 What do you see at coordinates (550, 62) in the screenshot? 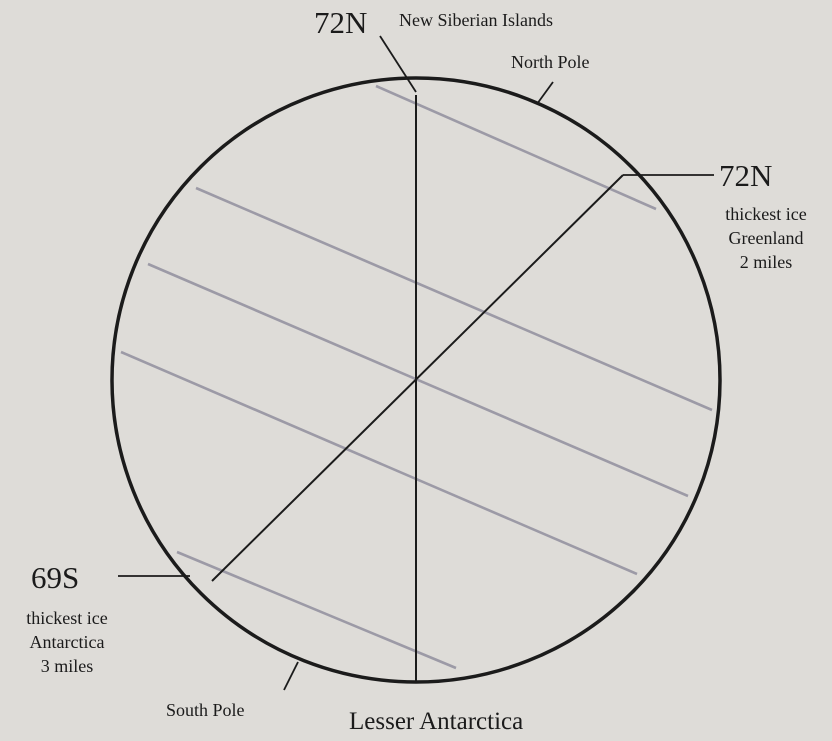
I see `north-pole-label: North Pole` at bounding box center [550, 62].